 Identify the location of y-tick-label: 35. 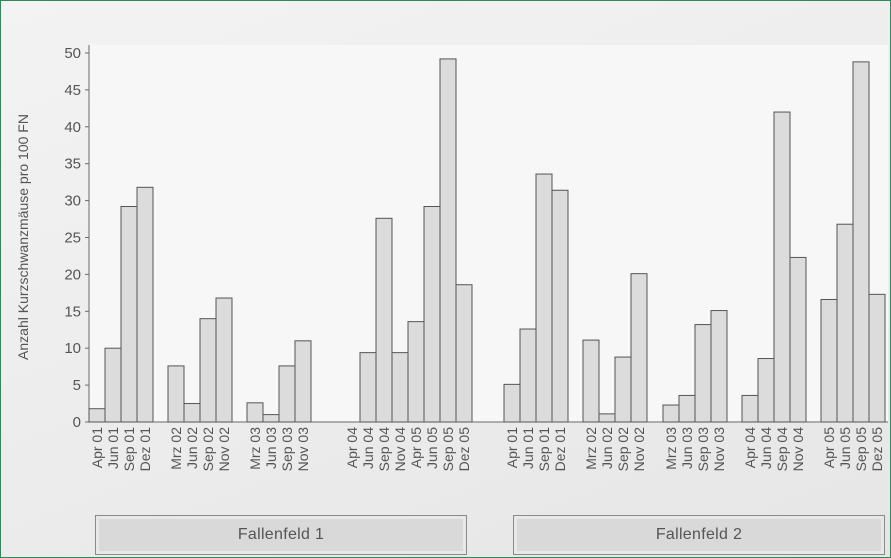
(72, 164).